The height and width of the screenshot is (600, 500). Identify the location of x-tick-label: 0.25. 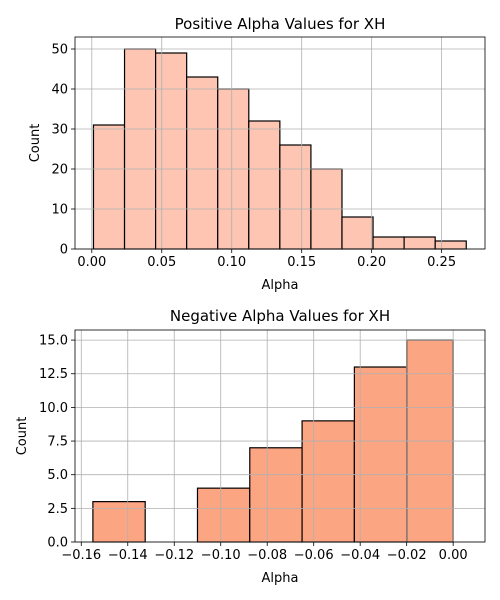
(441, 262).